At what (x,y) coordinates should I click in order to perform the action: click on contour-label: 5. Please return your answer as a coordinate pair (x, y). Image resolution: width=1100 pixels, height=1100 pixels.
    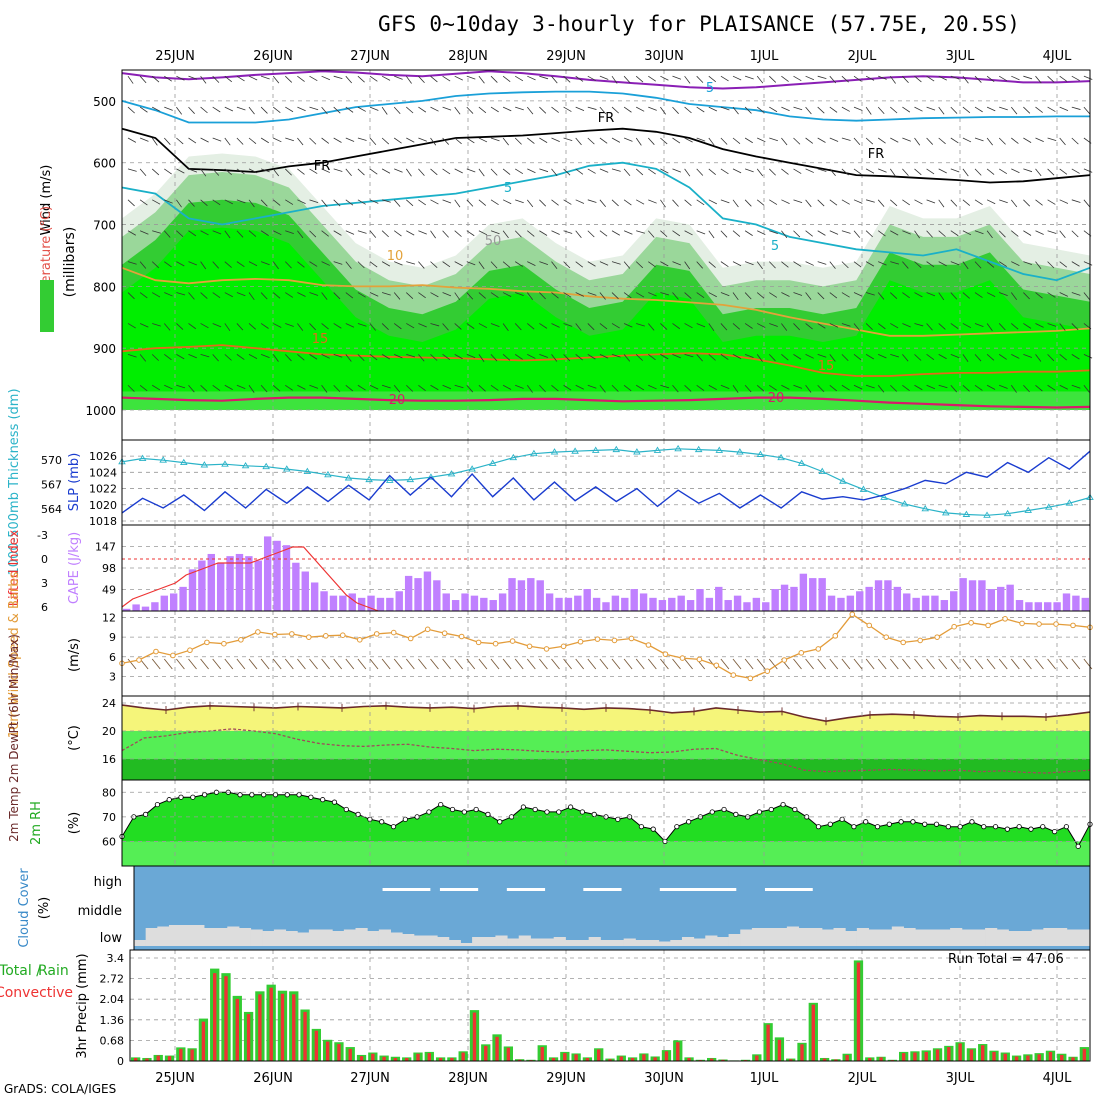
    Looking at the image, I should click on (775, 246).